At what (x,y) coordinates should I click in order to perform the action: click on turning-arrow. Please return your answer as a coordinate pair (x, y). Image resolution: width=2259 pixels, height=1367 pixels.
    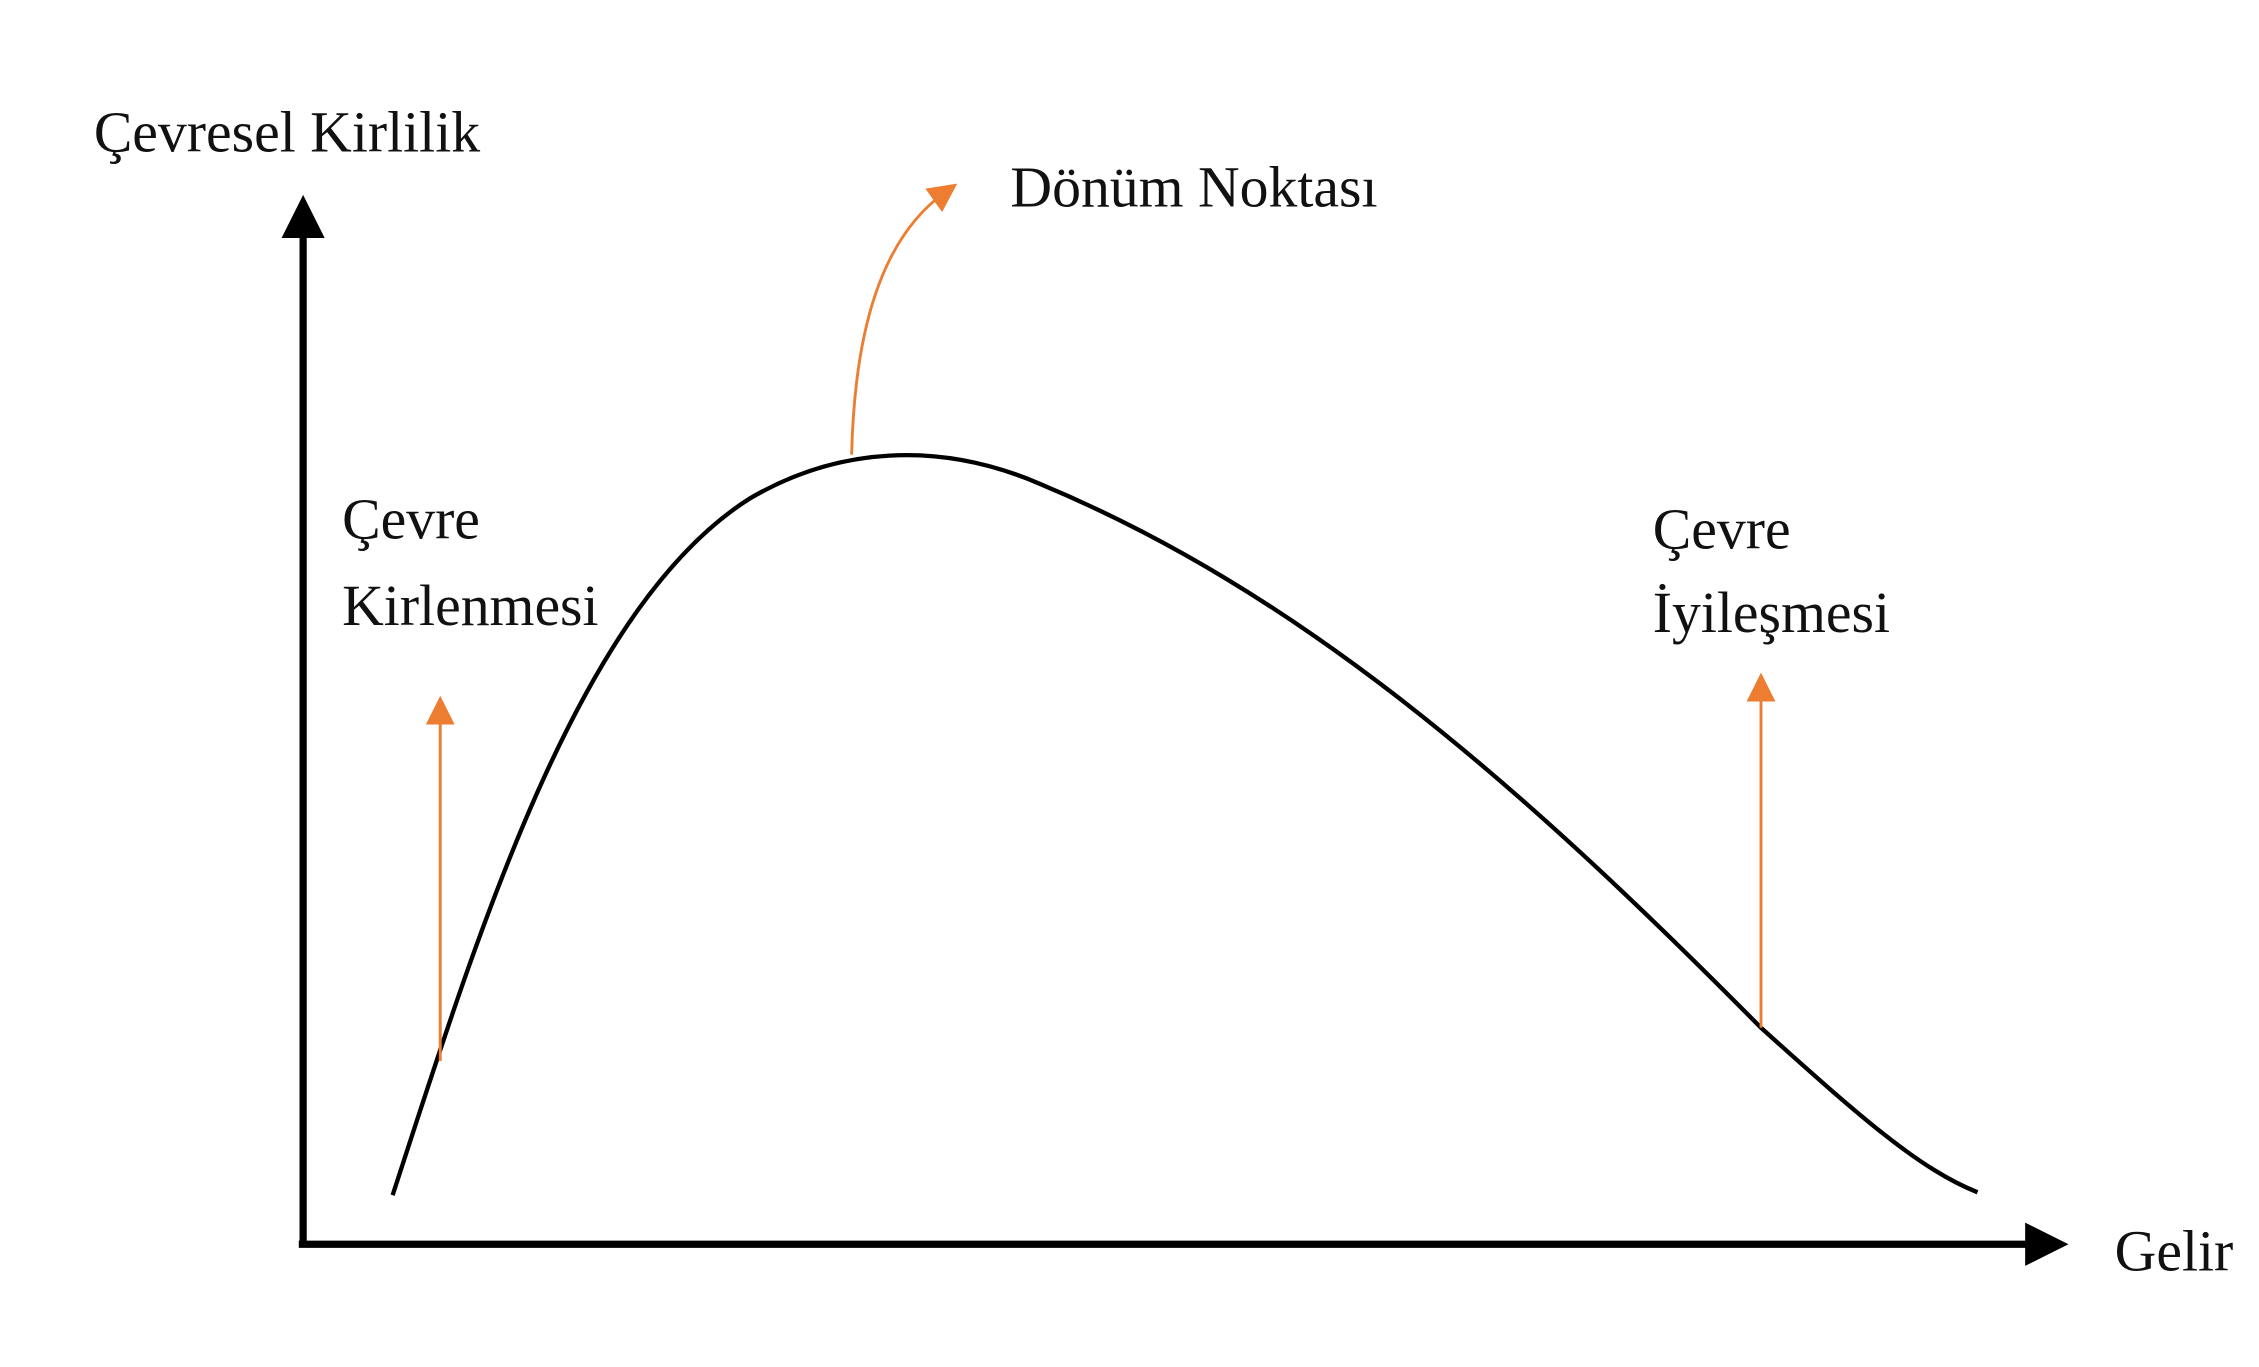
    Looking at the image, I should click on (904, 319).